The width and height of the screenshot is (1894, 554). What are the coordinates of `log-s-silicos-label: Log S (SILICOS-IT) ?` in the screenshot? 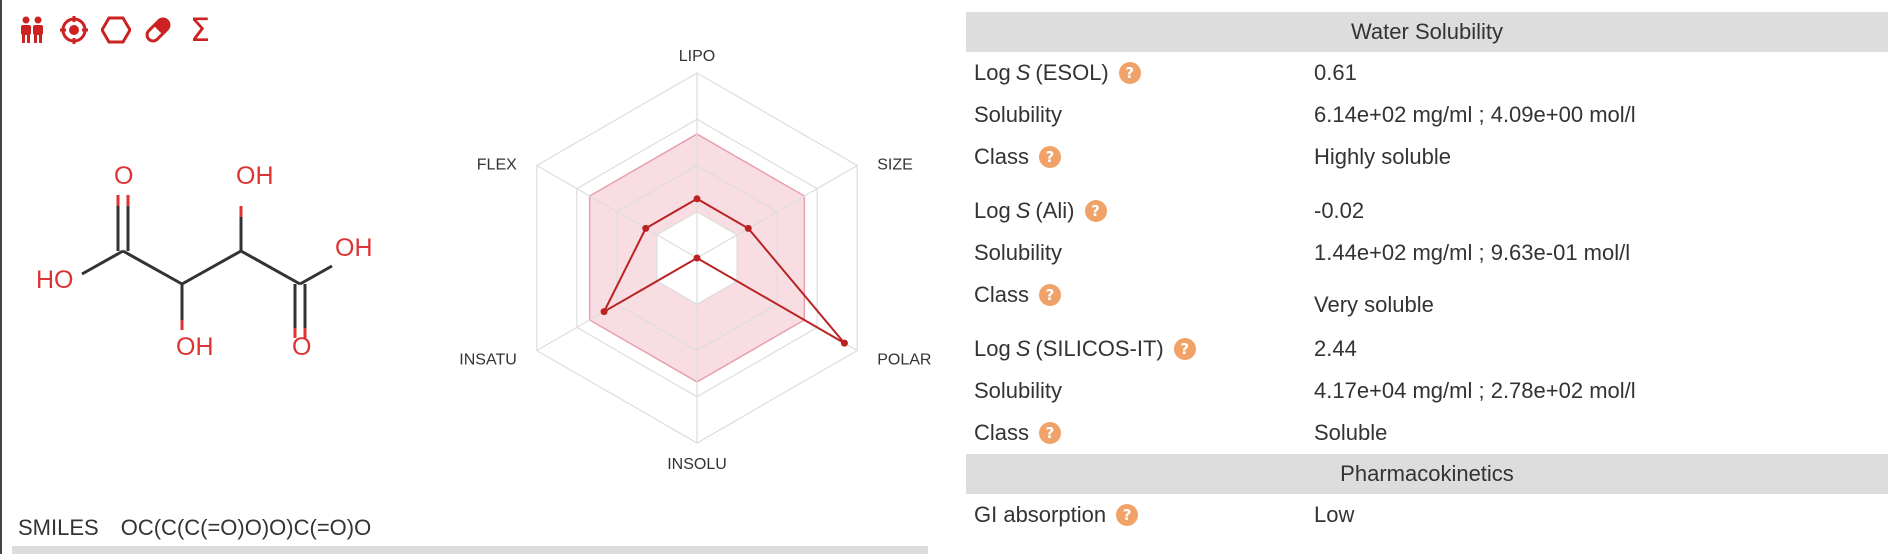 It's located at (1085, 349).